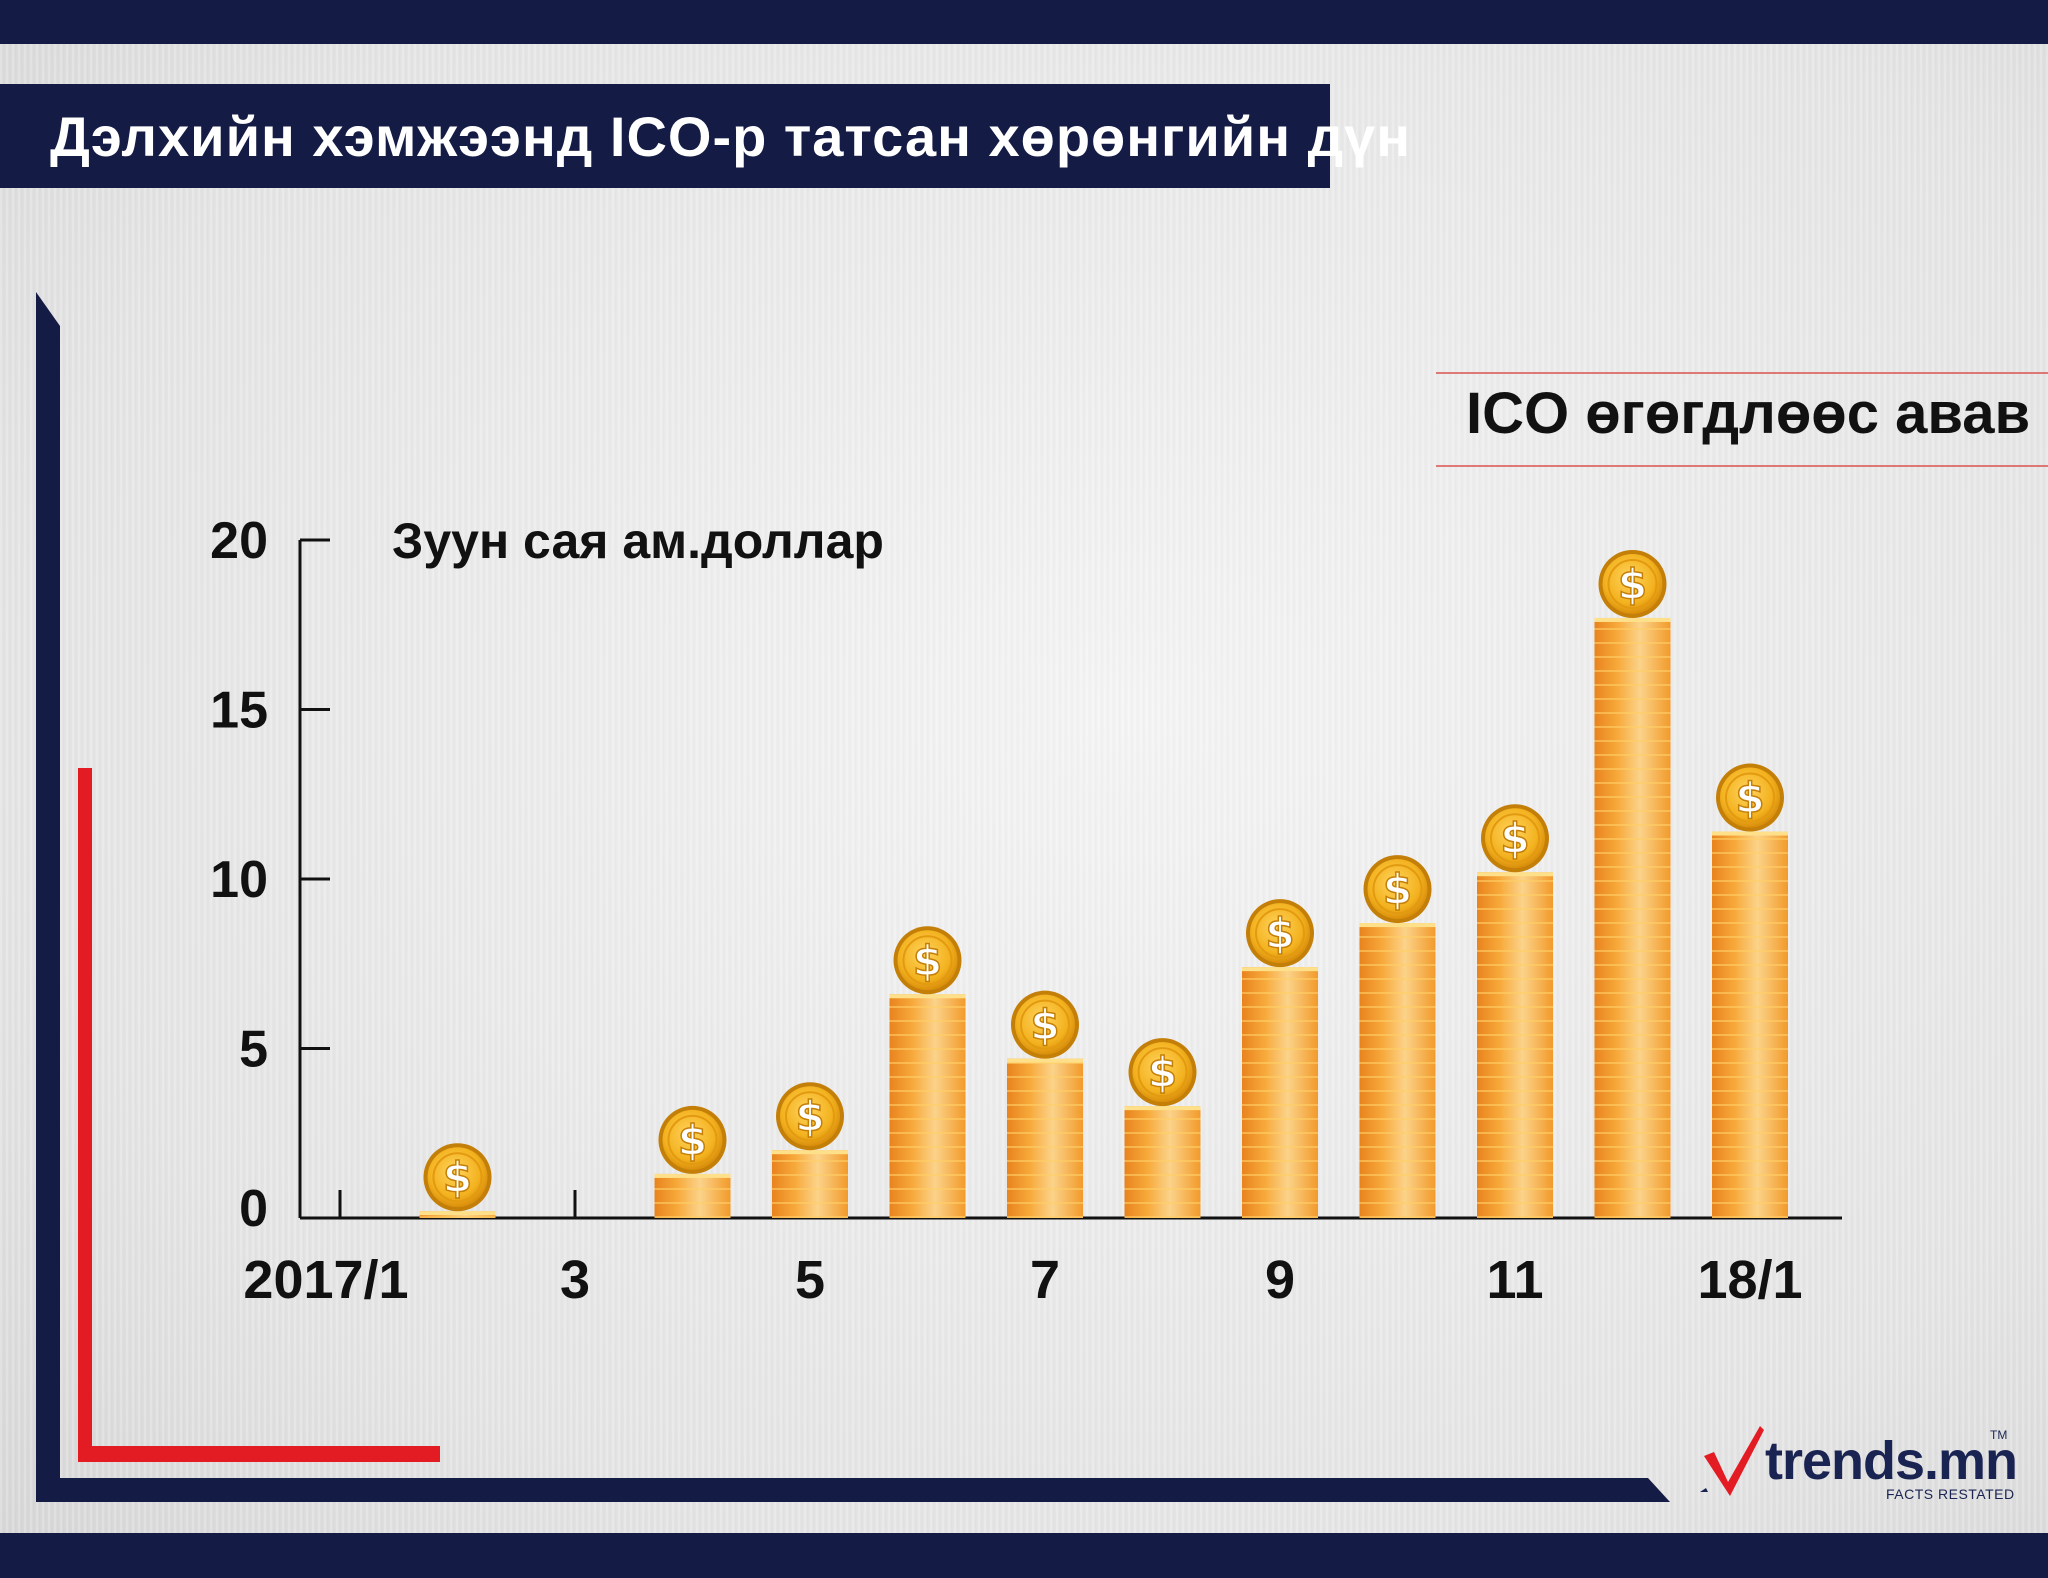 Image resolution: width=2048 pixels, height=1578 pixels. Describe the element at coordinates (239, 711) in the screenshot. I see `y-tick-label: 15` at that location.